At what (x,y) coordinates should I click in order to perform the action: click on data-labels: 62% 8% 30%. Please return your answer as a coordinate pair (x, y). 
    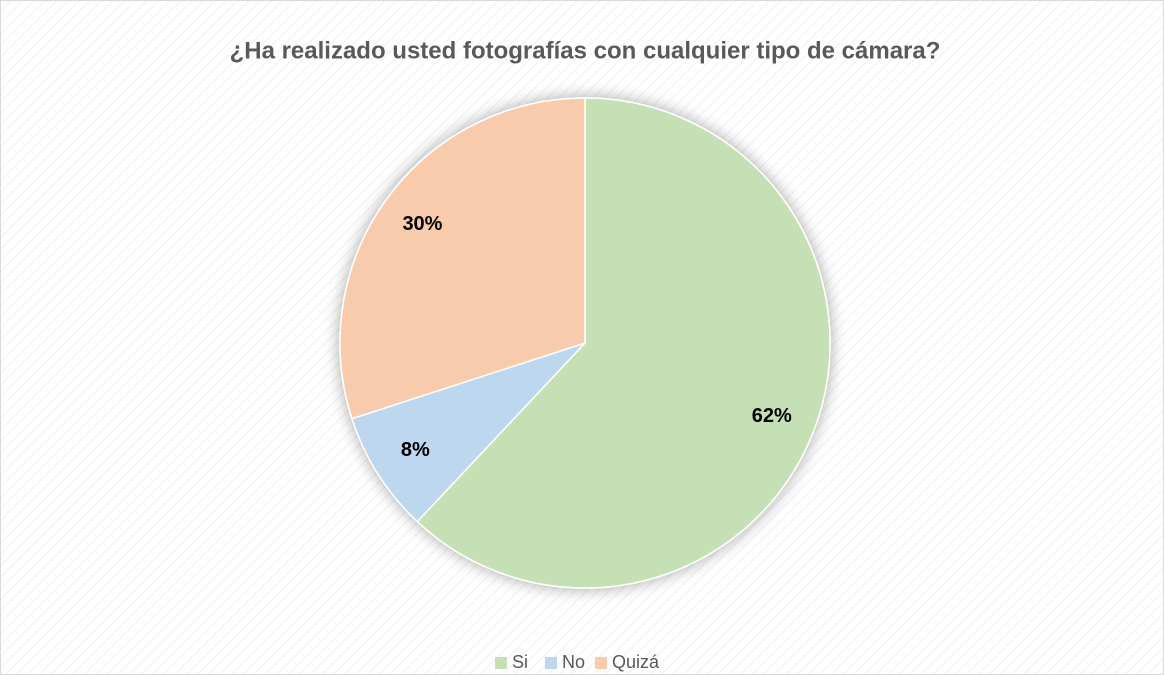
    Looking at the image, I should click on (596, 337).